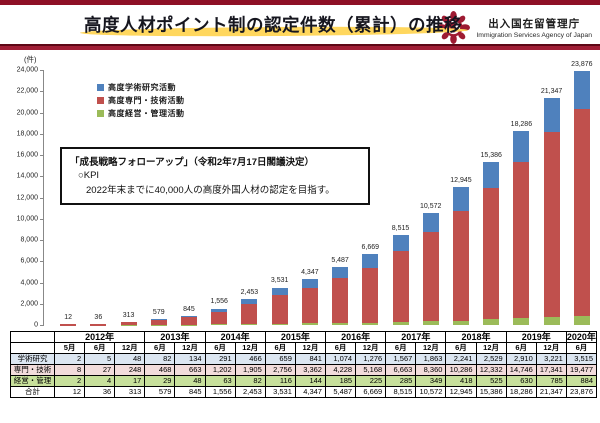  What do you see at coordinates (68, 317) in the screenshot?
I see `bar-value-label: 12` at bounding box center [68, 317].